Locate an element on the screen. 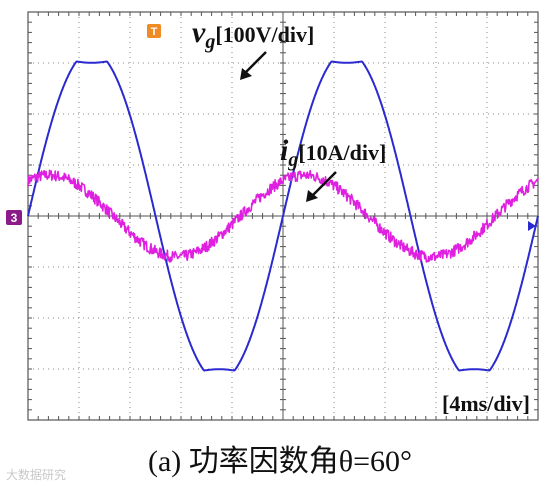 Image resolution: width=560 pixels, height=490 pixels. vg-arrow is located at coordinates (253, 65).